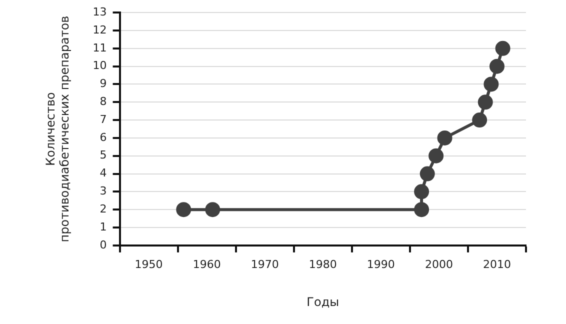 This screenshot has width=566, height=324. What do you see at coordinates (99, 65) in the screenshot?
I see `y-tick-label: 10` at bounding box center [99, 65].